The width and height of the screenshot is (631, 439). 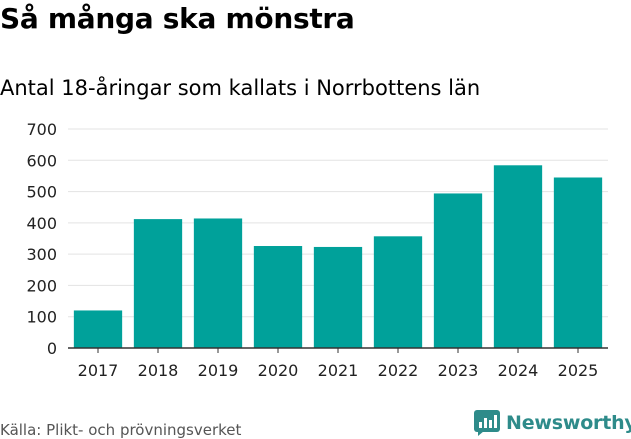 What do you see at coordinates (41, 317) in the screenshot?
I see `y-tick-label: 100` at bounding box center [41, 317].